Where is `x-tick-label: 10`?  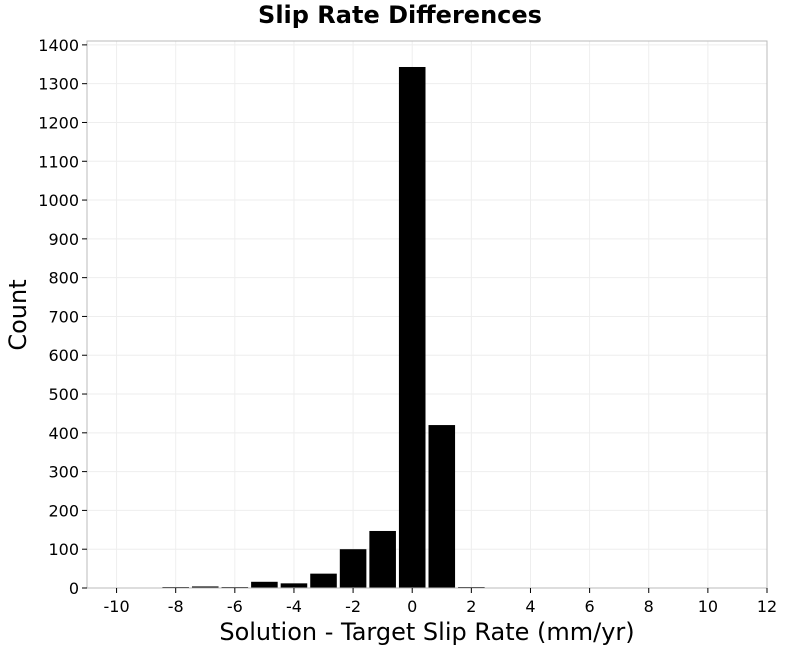
x-tick-label: 10 is located at coordinates (708, 606).